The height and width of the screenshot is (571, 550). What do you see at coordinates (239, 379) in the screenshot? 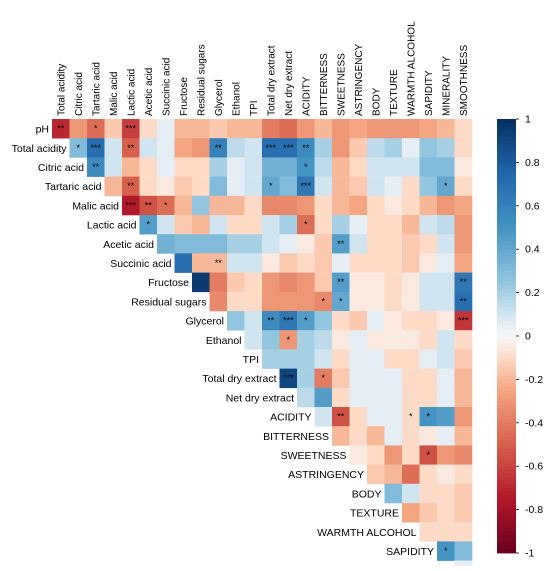
I see `row-label: Total dry extract` at bounding box center [239, 379].